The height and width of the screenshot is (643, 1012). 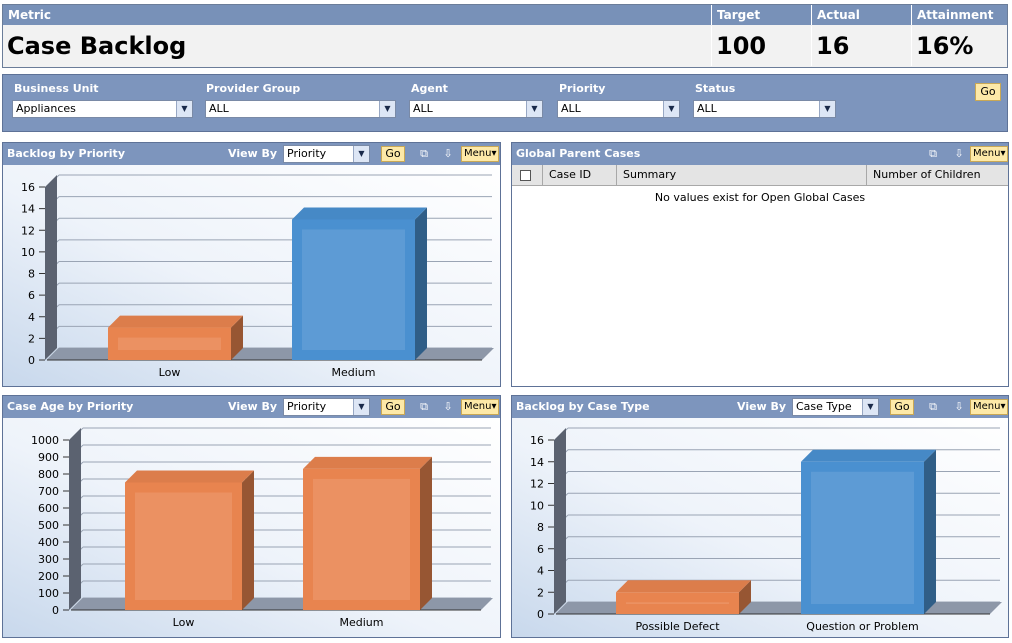 I want to click on summary-column-header: Summary, so click(x=742, y=175).